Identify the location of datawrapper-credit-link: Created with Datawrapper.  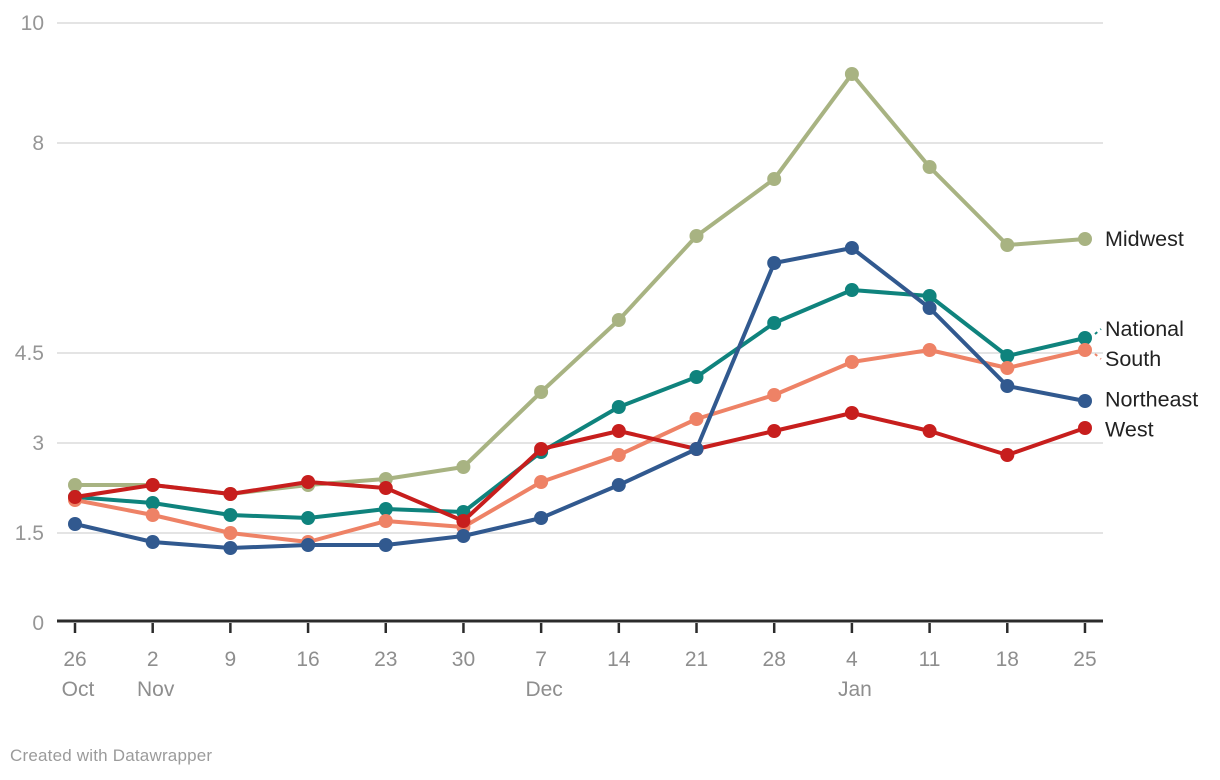
(111, 755).